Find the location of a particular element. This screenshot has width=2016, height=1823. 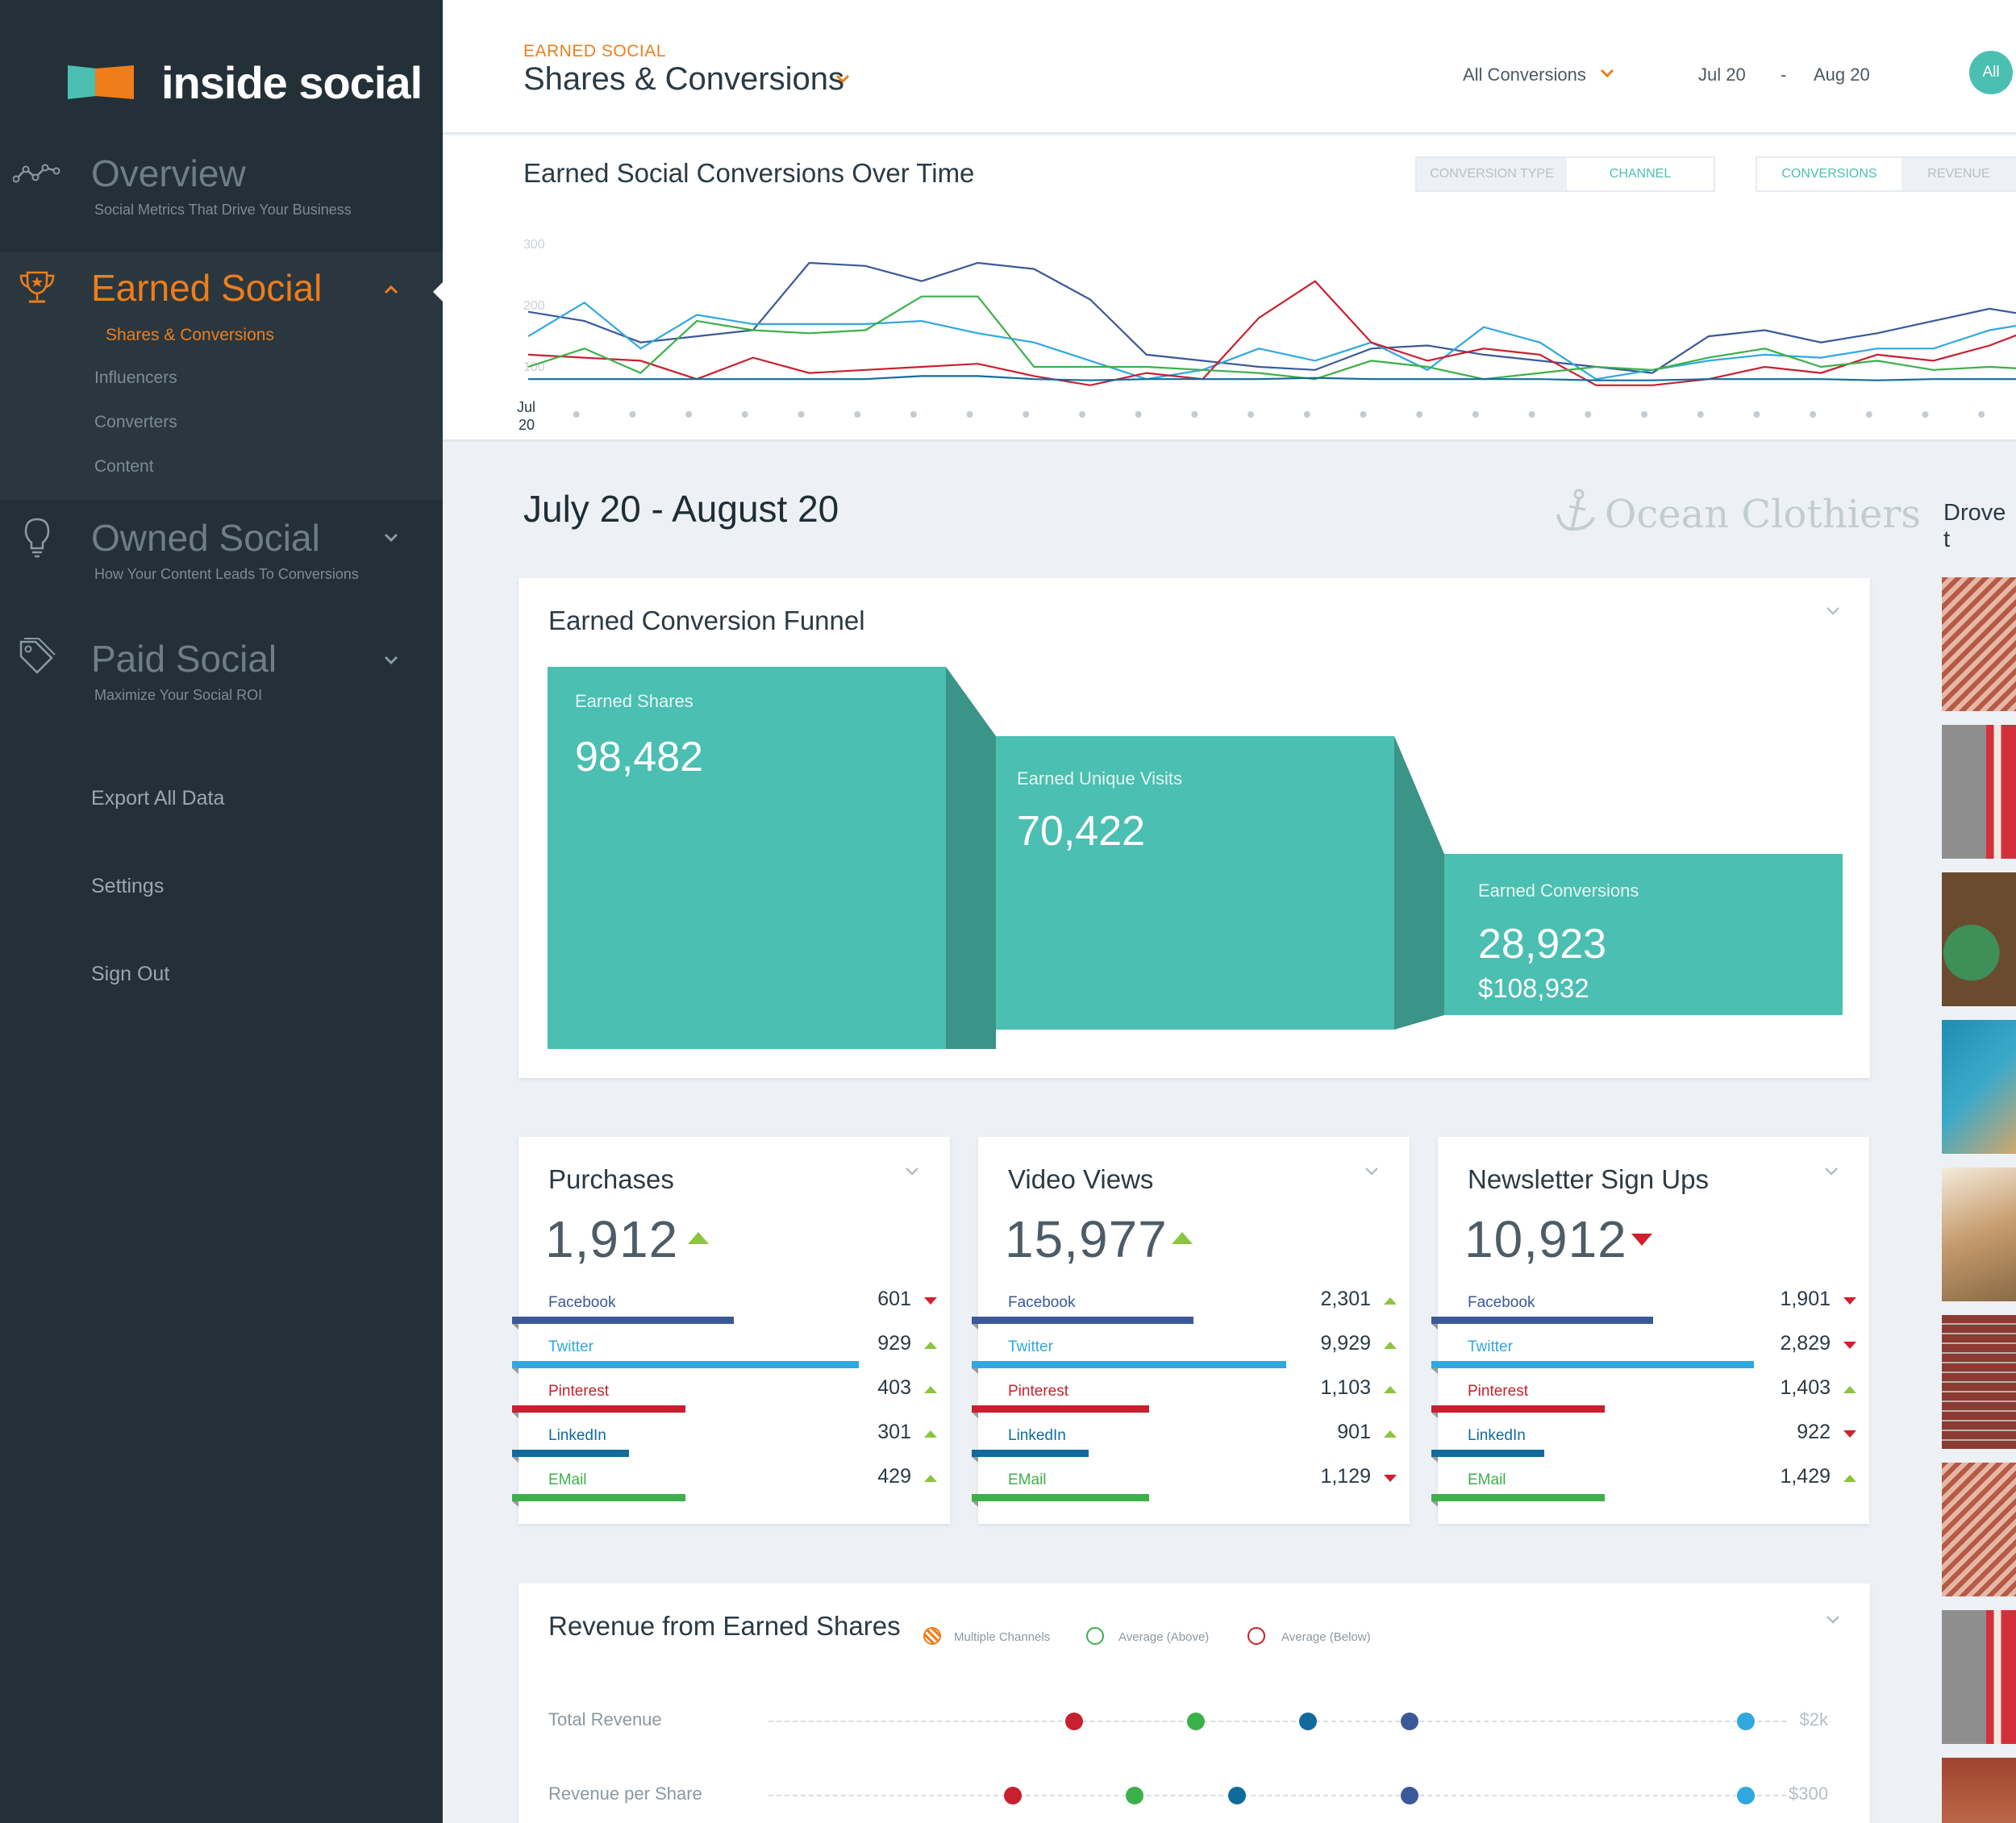

page-title: Shares & Conversions is located at coordinates (683, 79).